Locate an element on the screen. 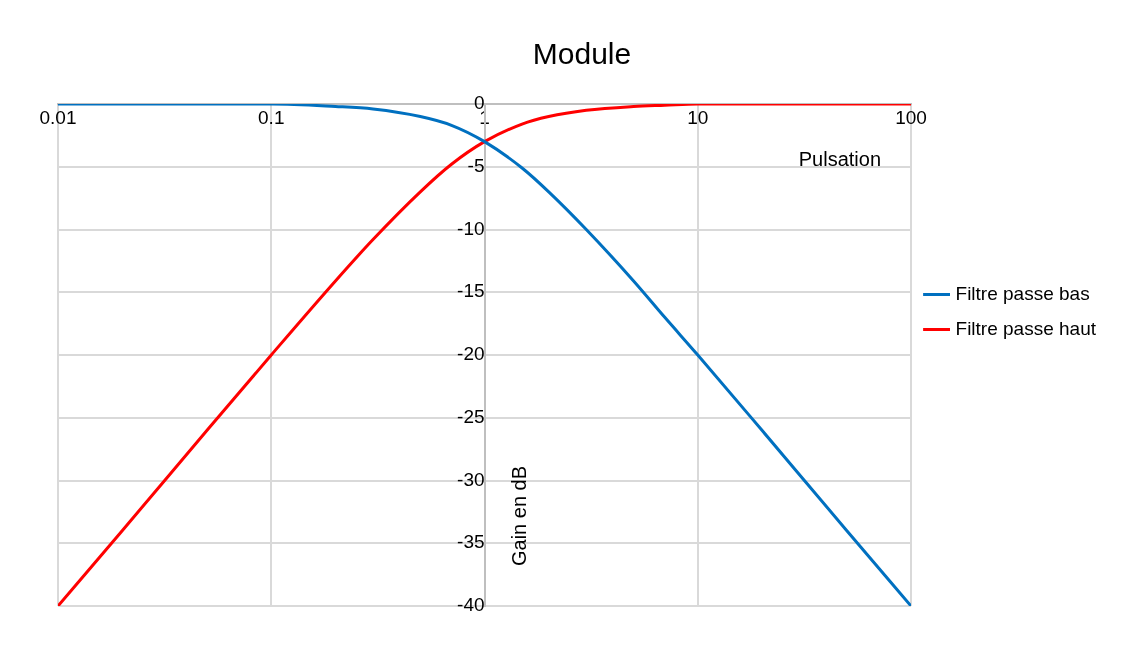 The height and width of the screenshot is (646, 1126). chart-title: Module is located at coordinates (582, 54).